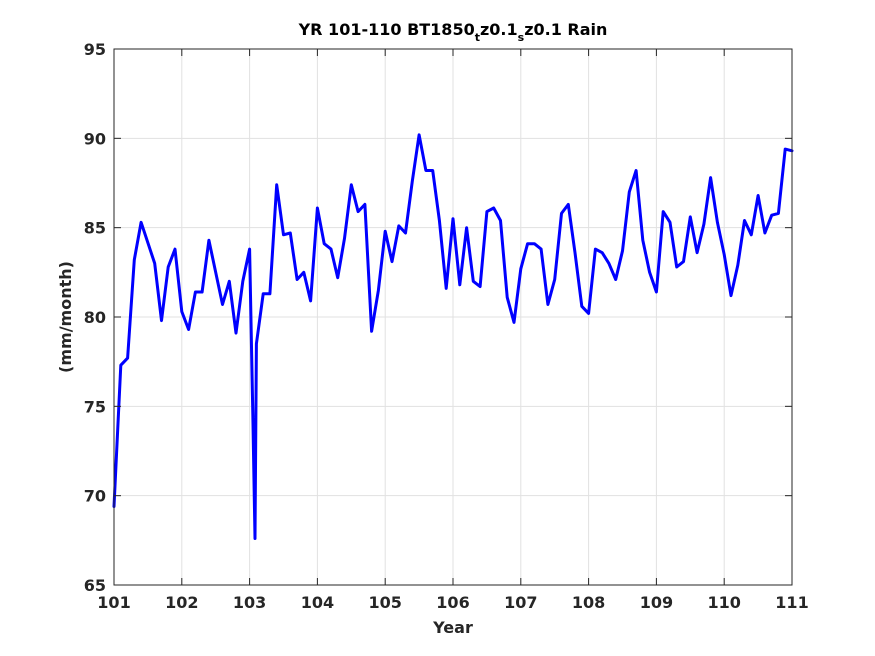  What do you see at coordinates (521, 37) in the screenshot?
I see `title-sub-s: s` at bounding box center [521, 37].